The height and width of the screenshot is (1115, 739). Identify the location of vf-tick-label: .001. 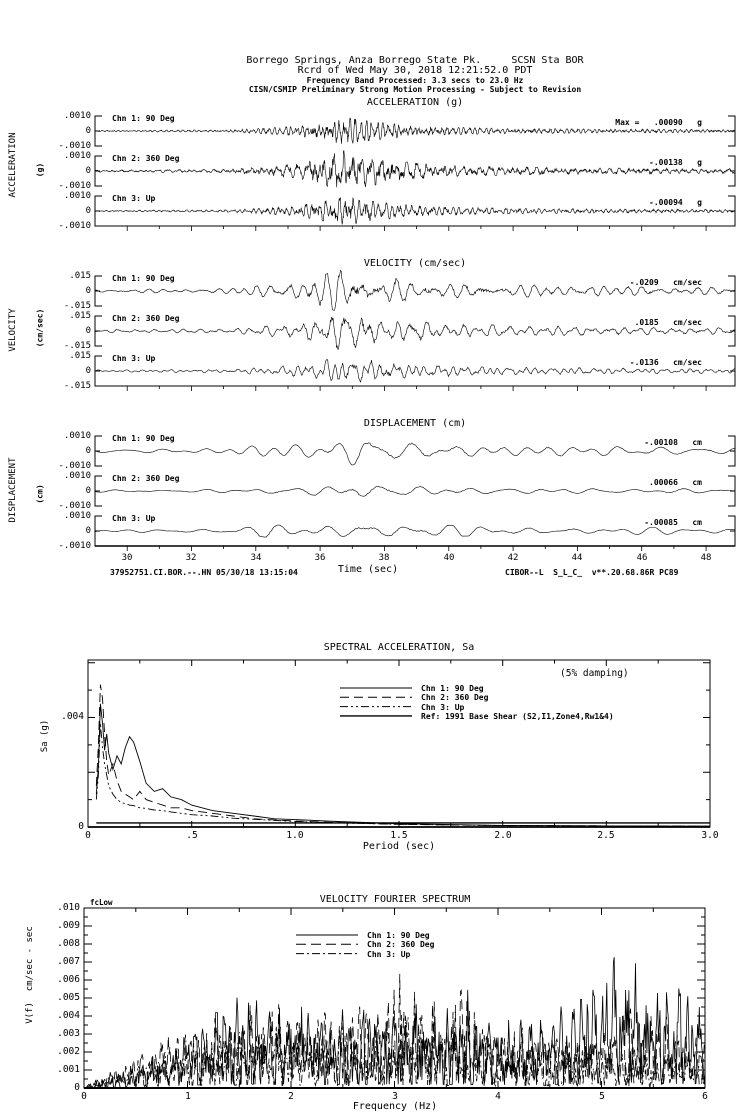
(68, 1069).